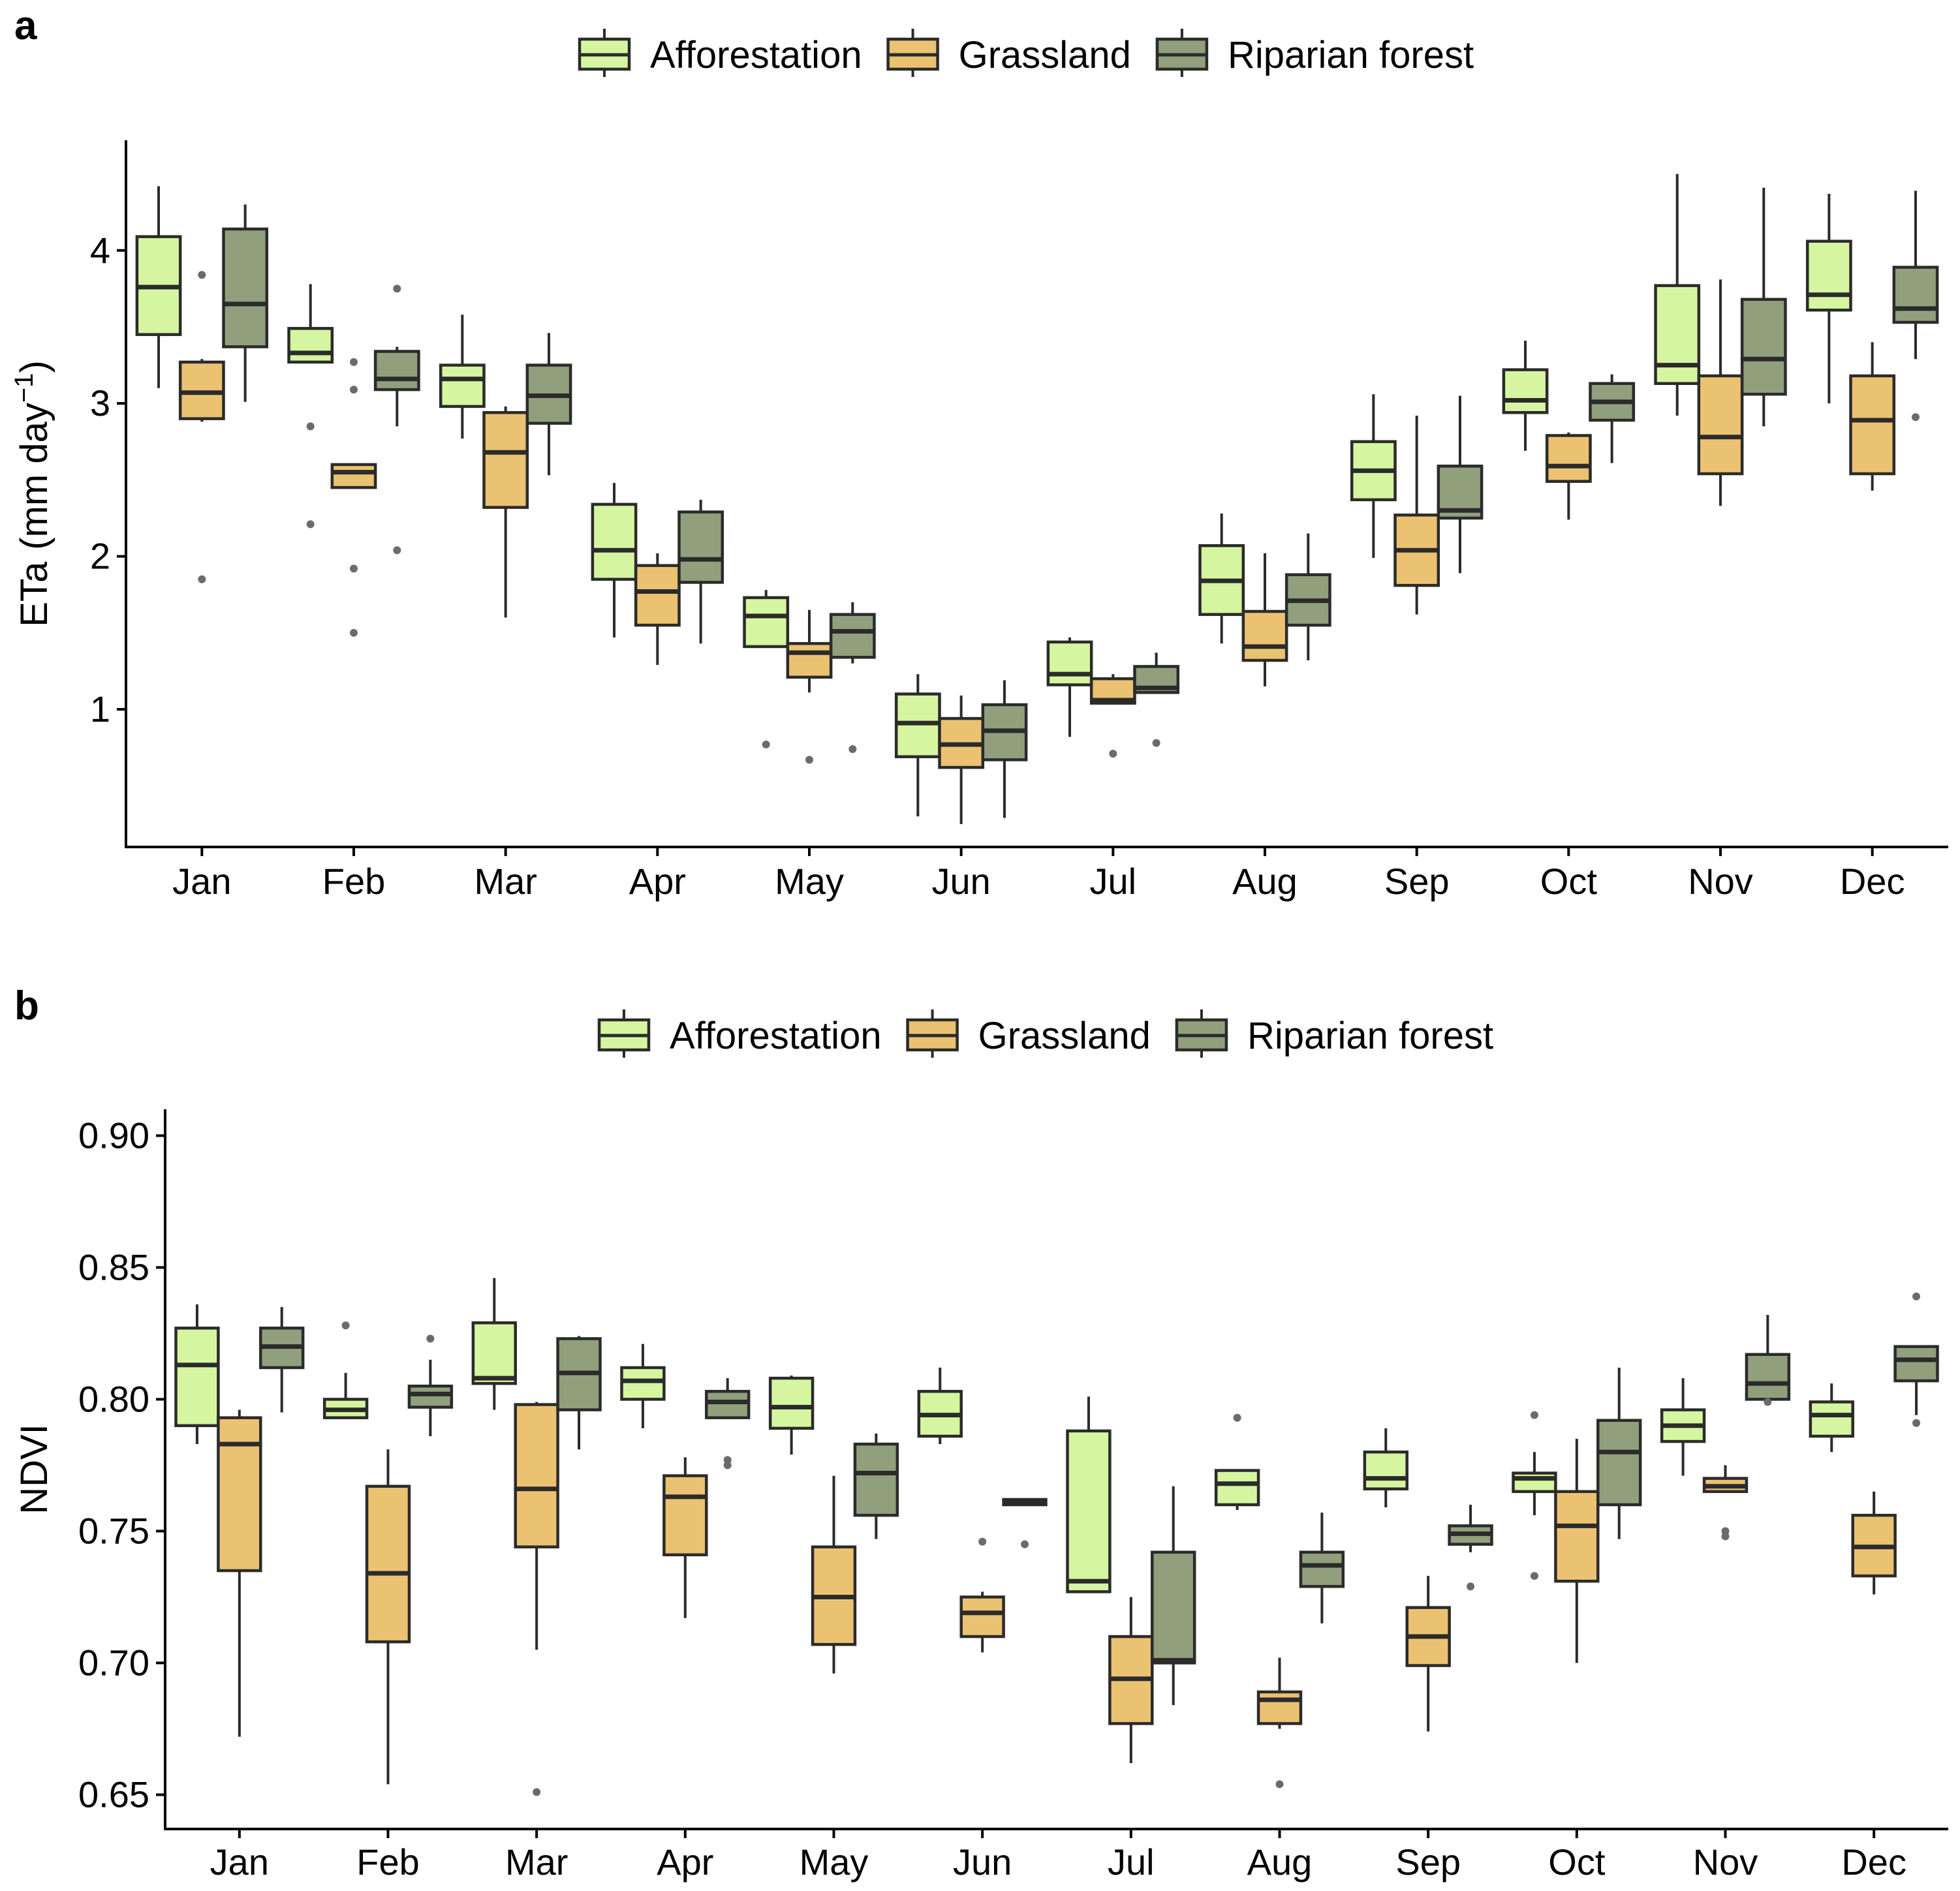 Image resolution: width=1960 pixels, height=1891 pixels. What do you see at coordinates (113, 1398) in the screenshot?
I see `y-tick-label: 0.80` at bounding box center [113, 1398].